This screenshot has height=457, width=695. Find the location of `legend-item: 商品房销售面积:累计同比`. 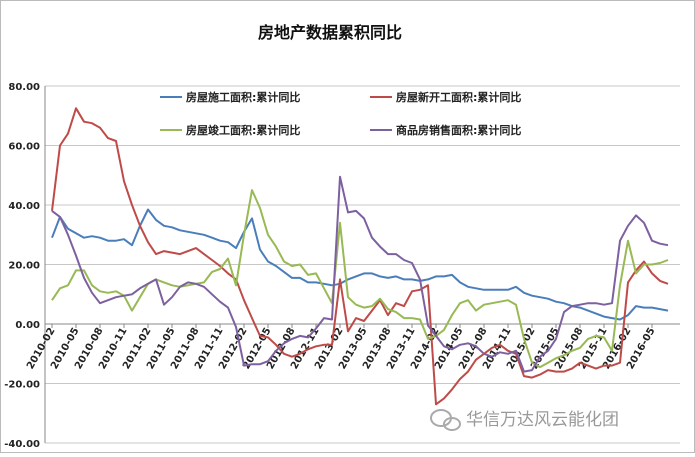

legend-item: 商品房销售面积:累计同比 is located at coordinates (445, 130).